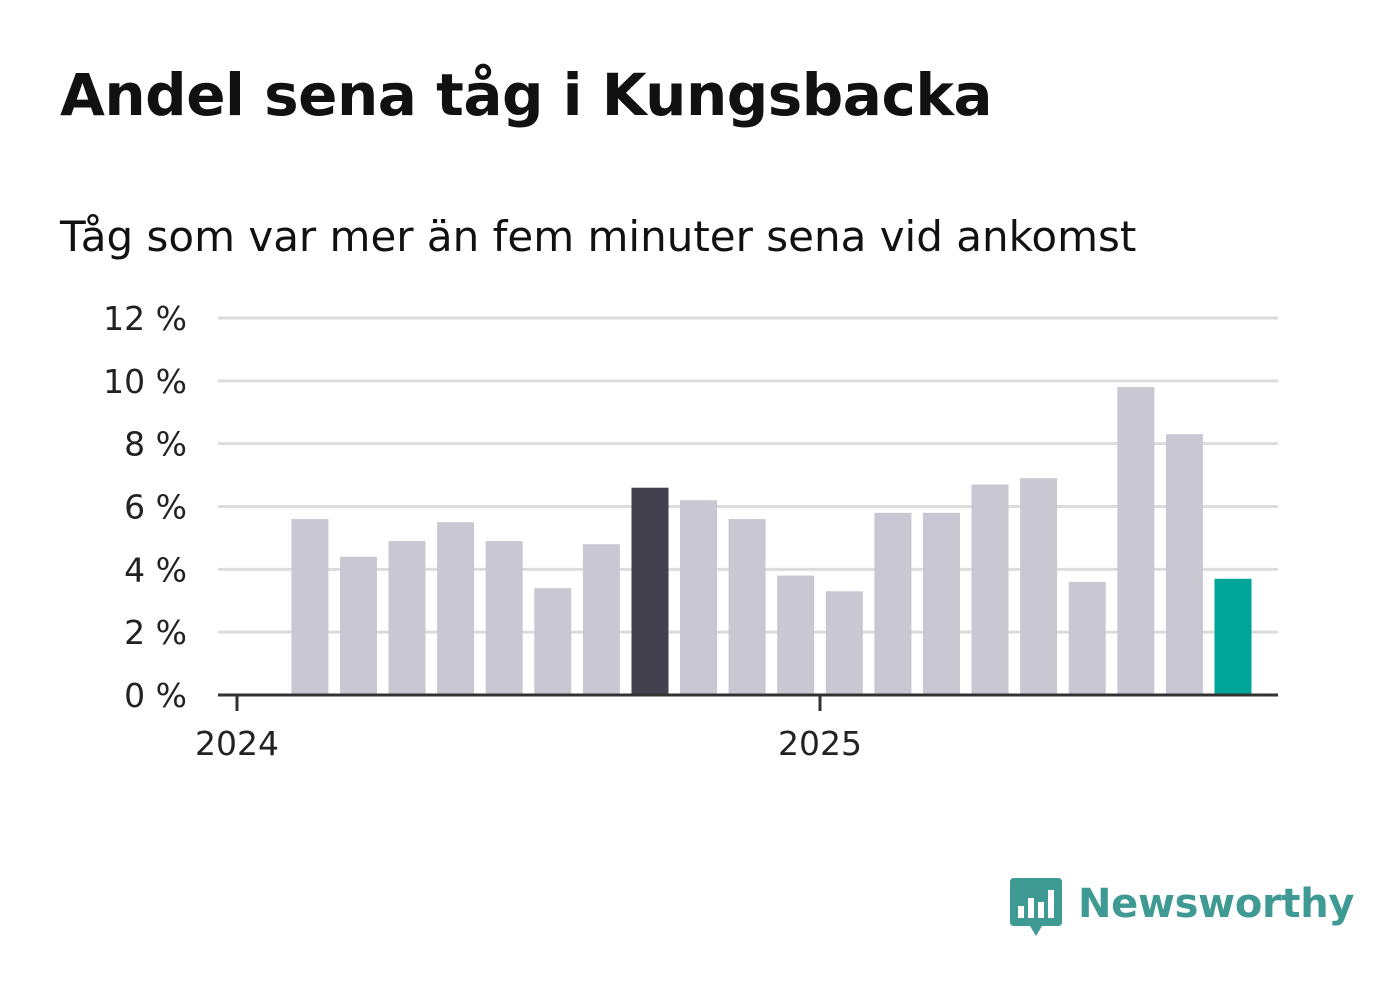 This screenshot has width=1382, height=999. I want to click on chart-title: Andel sena tåg i Kungsbacka, so click(526, 95).